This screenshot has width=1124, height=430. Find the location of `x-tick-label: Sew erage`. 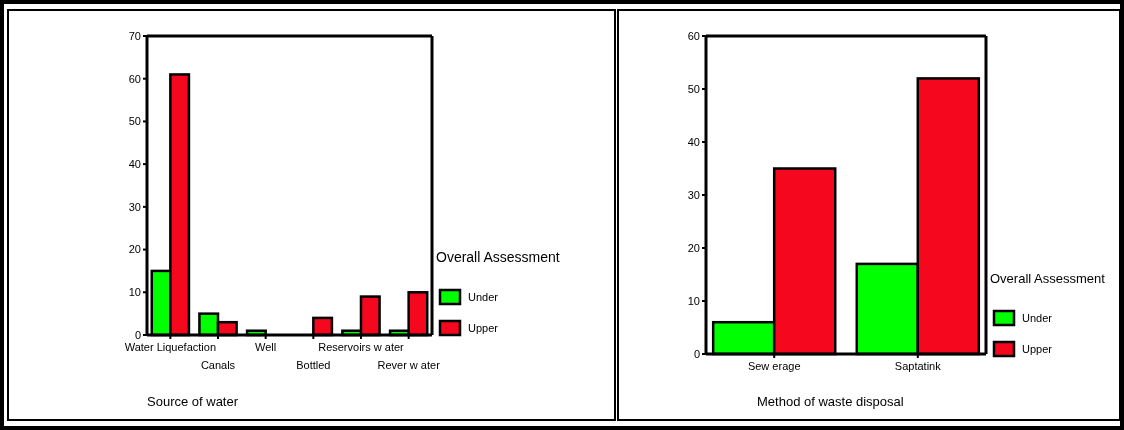

x-tick-label: Sew erage is located at coordinates (774, 366).